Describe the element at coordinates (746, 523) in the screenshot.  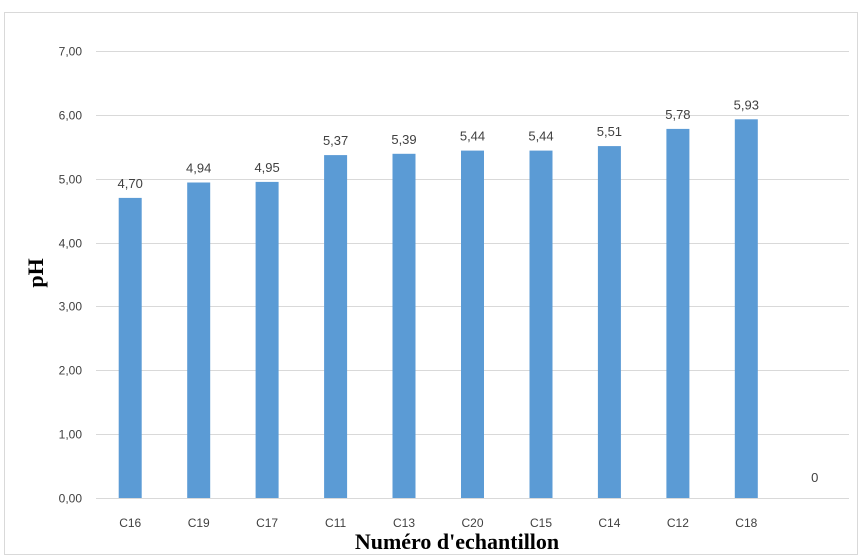
I see `x-tick-label: C18` at that location.